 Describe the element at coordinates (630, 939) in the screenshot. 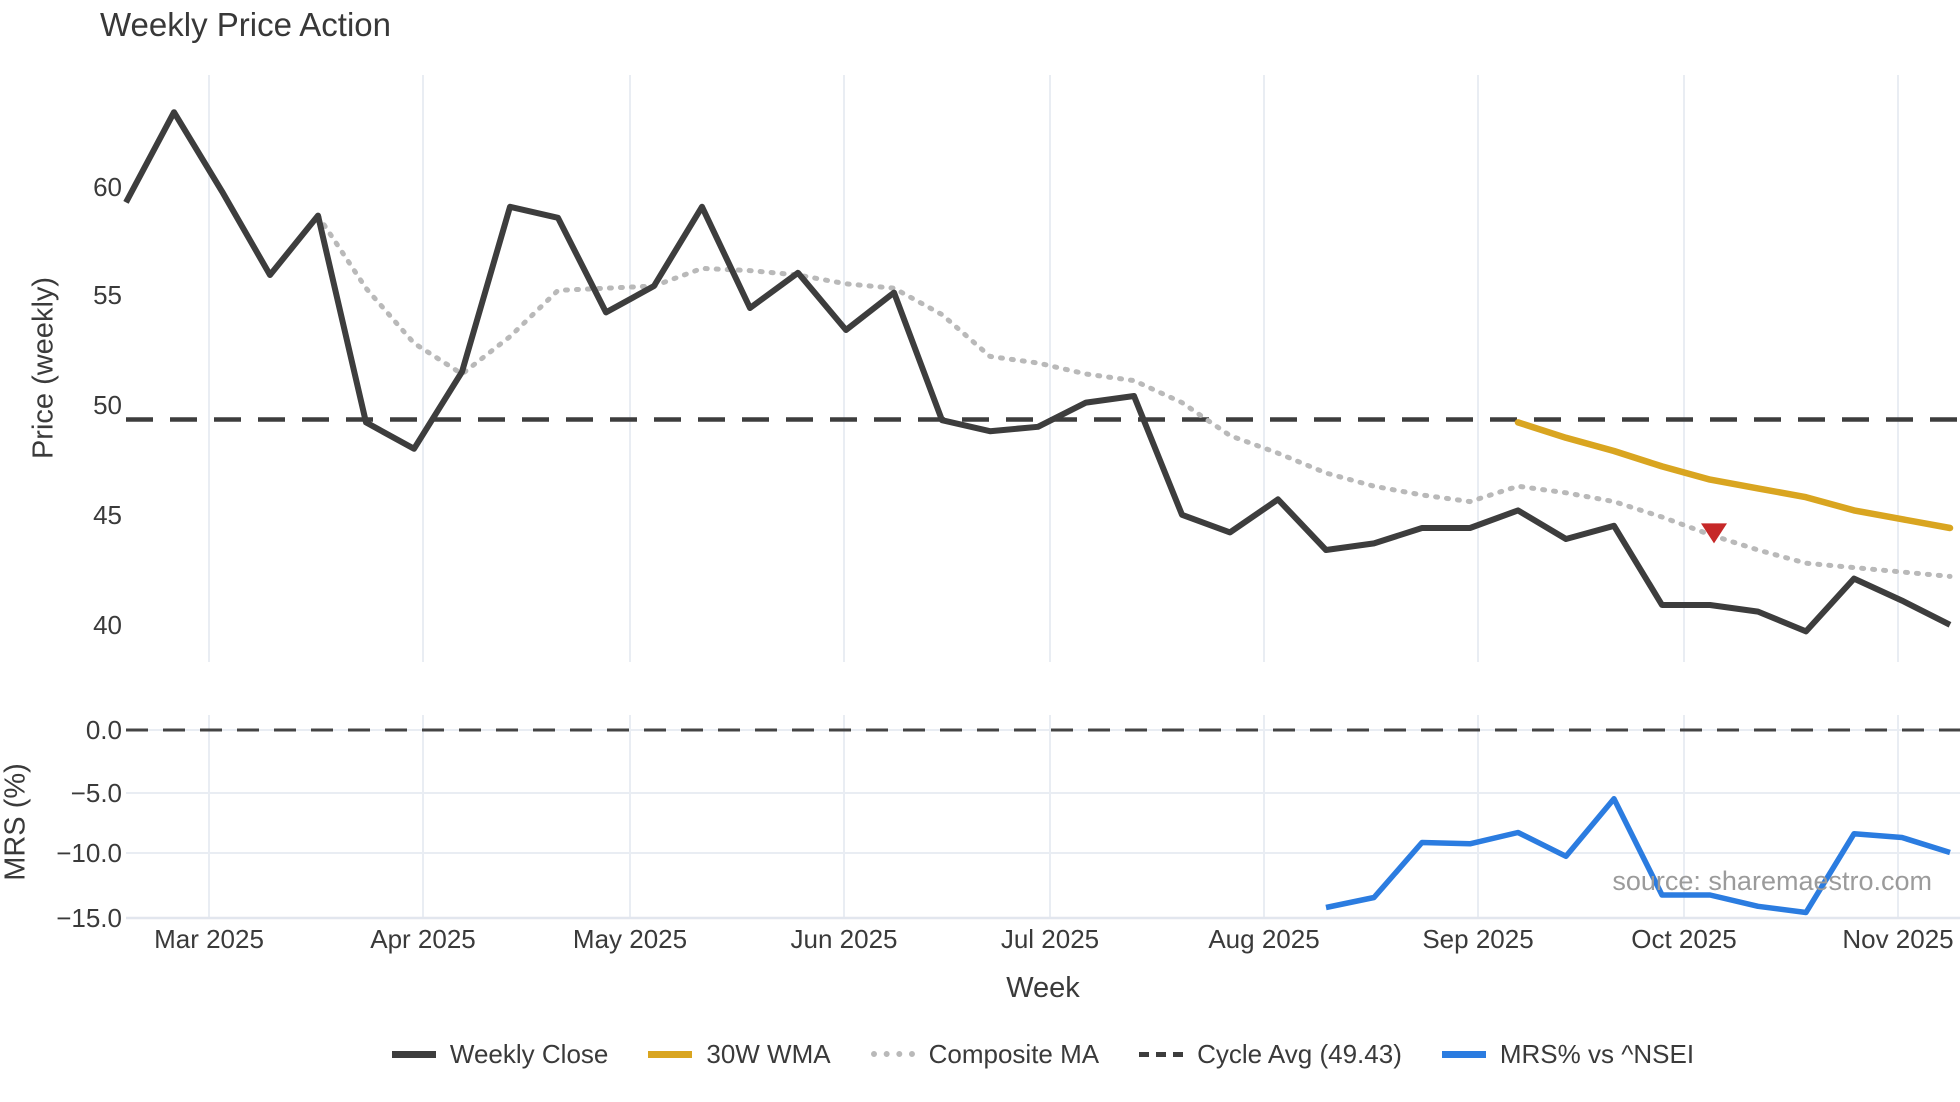

I see `x-tick: May 2025` at that location.